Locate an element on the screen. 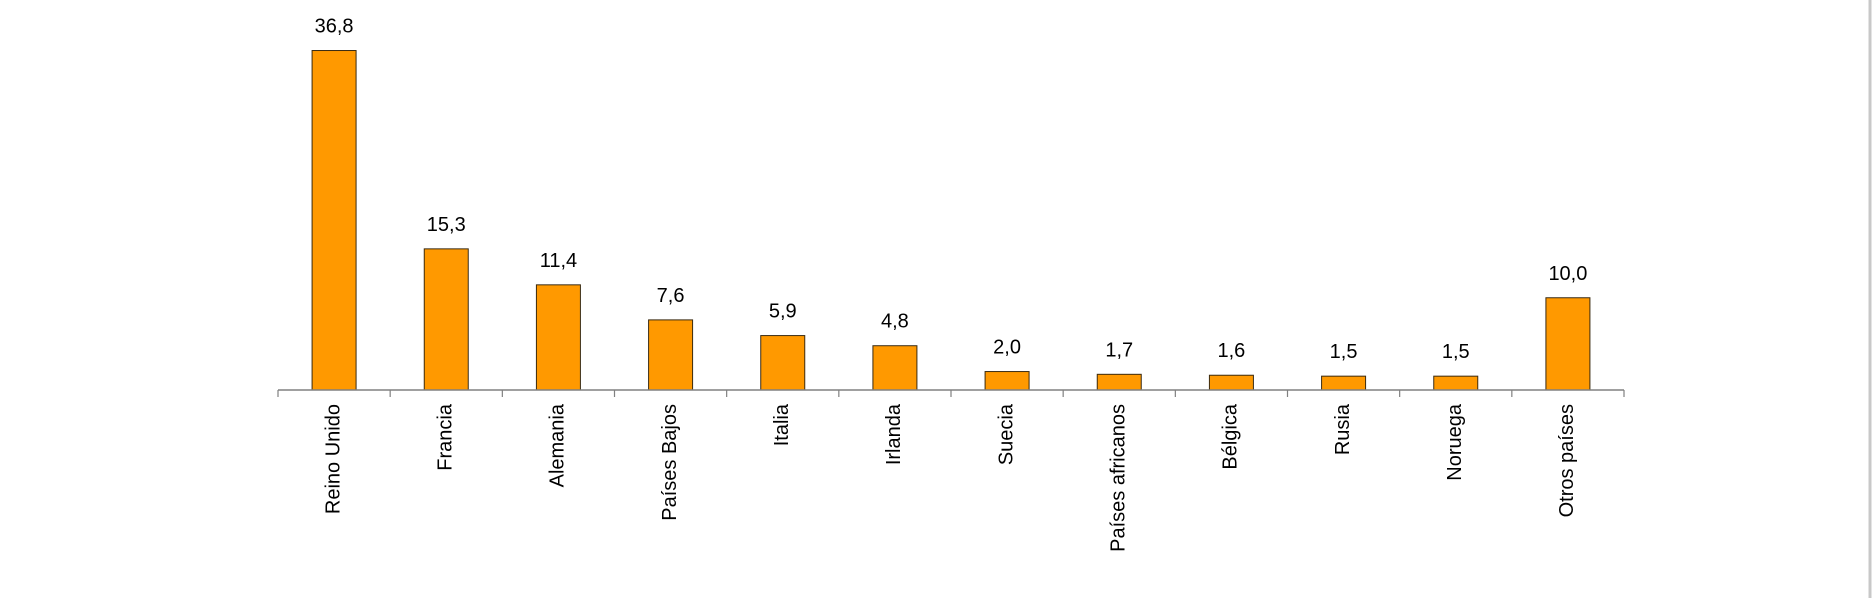  category-label: Rusia is located at coordinates (1343, 429).